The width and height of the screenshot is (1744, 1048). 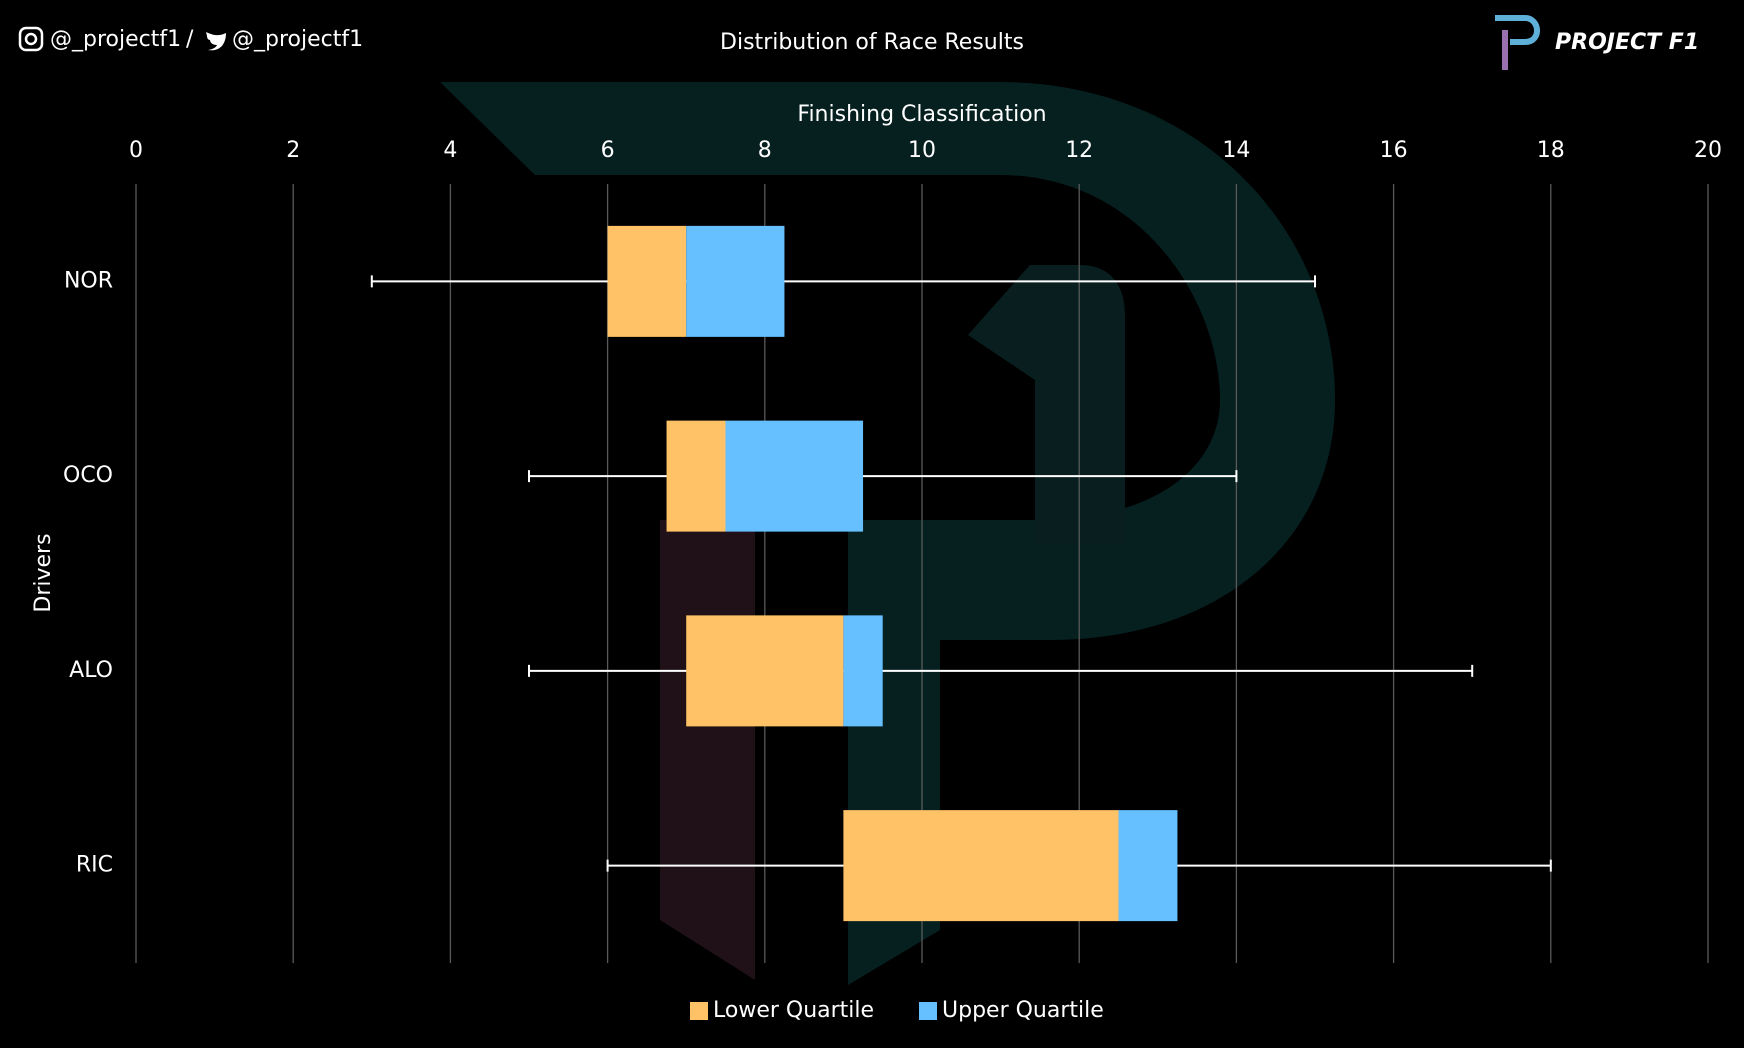 I want to click on legend-label: Lower Quartile, so click(x=793, y=1010).